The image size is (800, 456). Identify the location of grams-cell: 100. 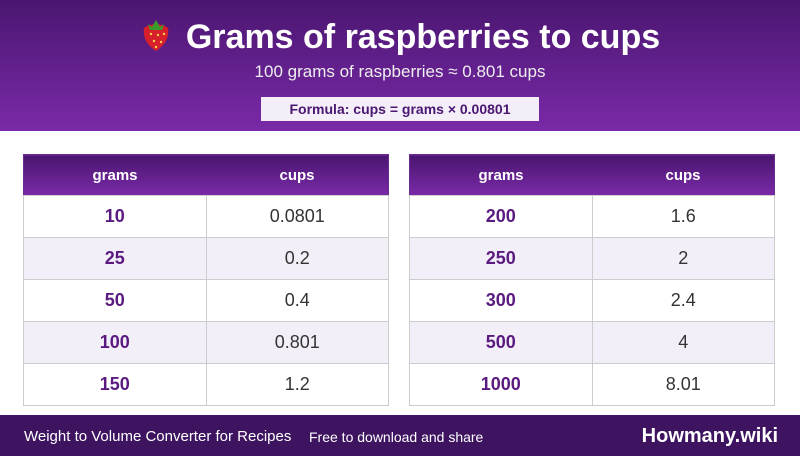
(115, 342).